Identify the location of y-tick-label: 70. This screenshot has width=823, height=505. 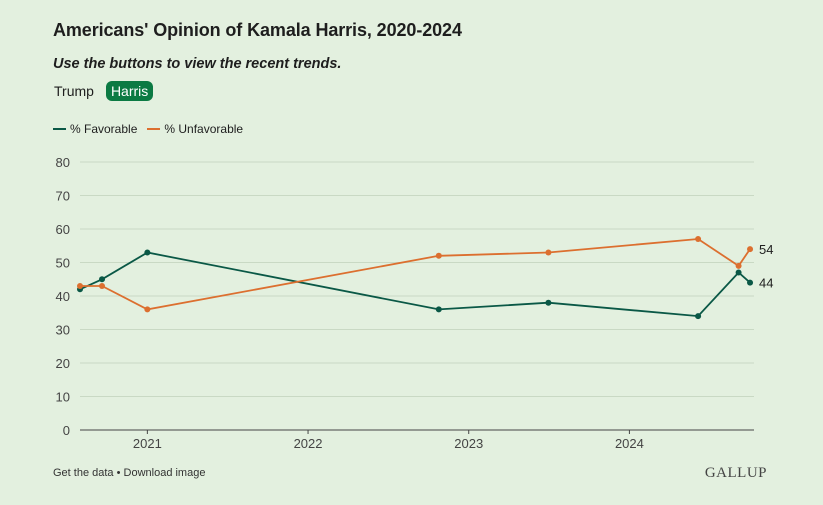
(63, 196).